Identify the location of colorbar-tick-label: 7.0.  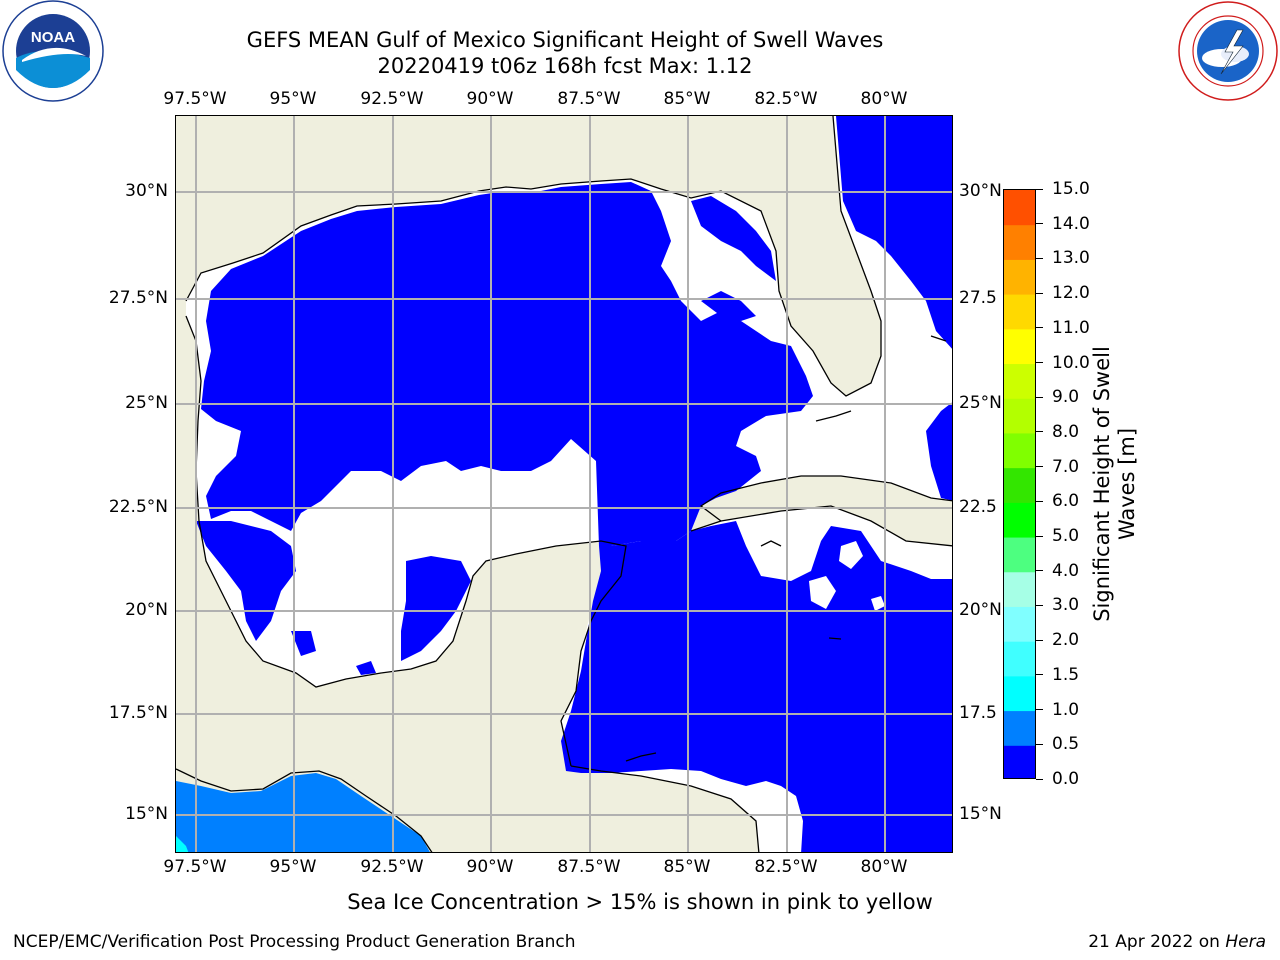
(1066, 466).